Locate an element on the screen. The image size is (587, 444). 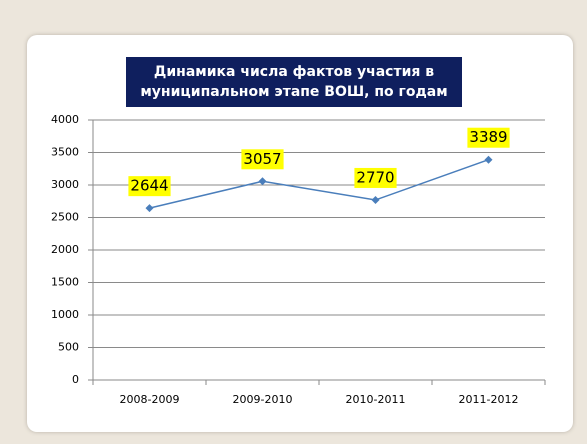
series-line is located at coordinates (319, 184).